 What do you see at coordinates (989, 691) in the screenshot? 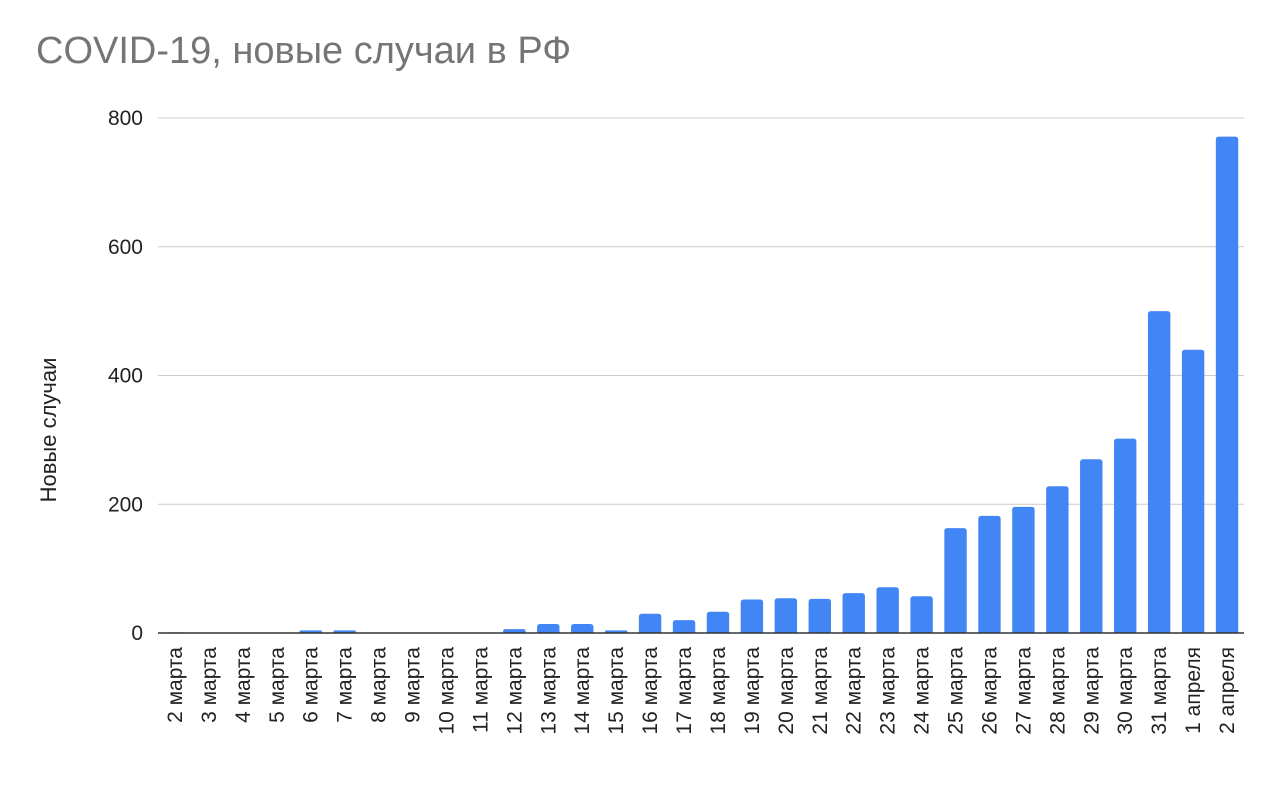
I see `x-tick-label: 26 марта` at bounding box center [989, 691].